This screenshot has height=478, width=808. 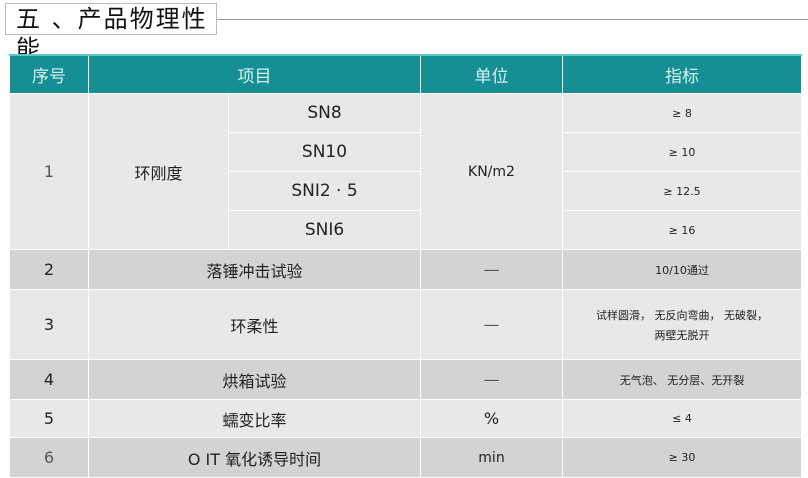 I want to click on grade: SNI2 · 5, so click(x=324, y=191).